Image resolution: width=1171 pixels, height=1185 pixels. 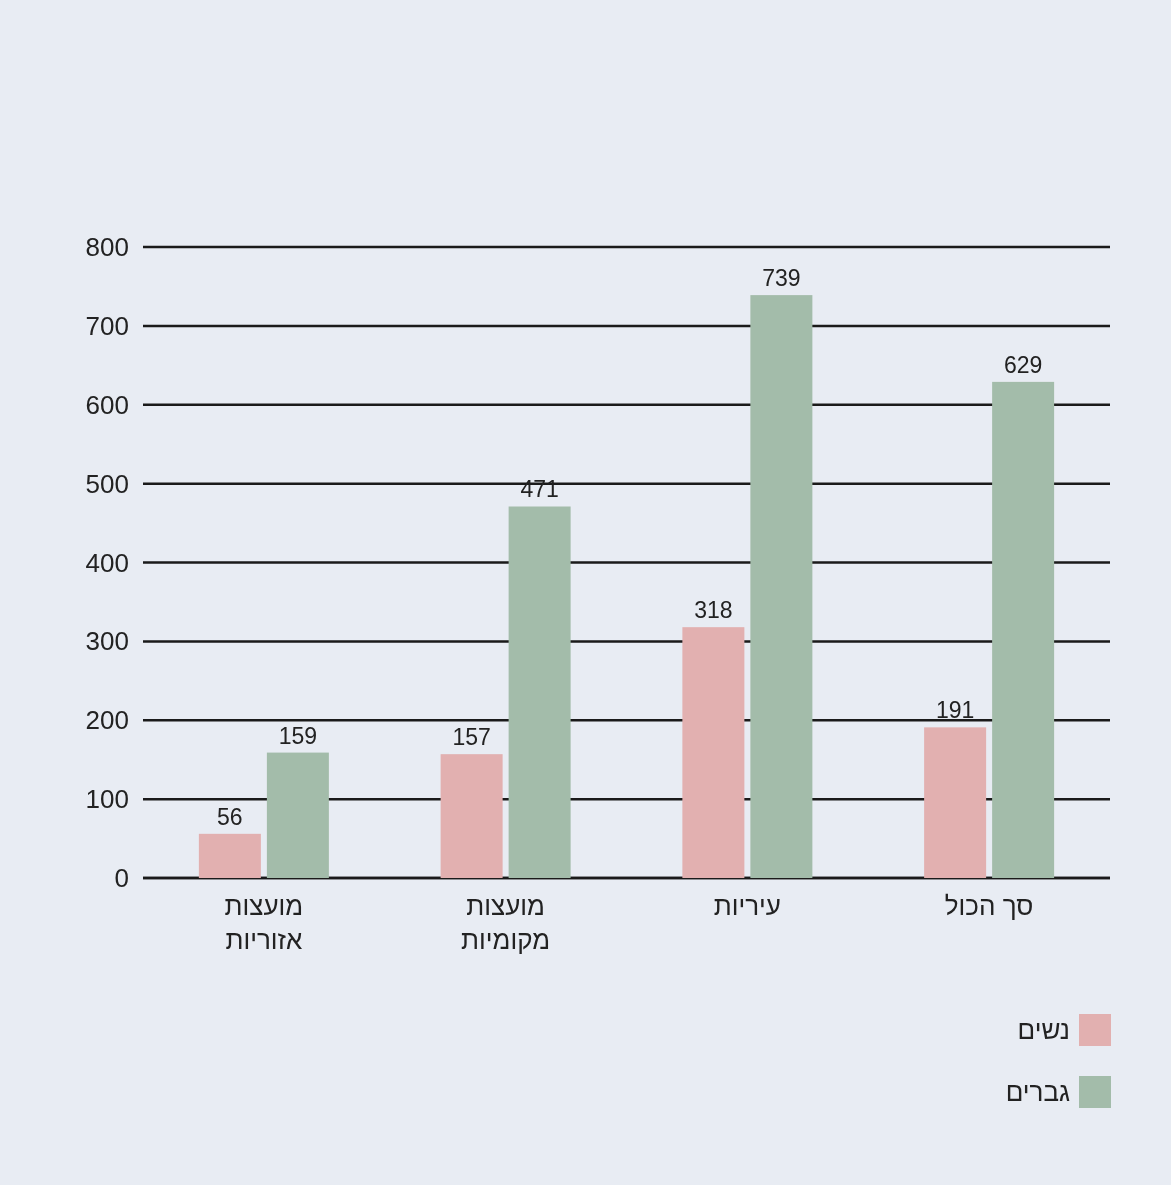 I want to click on data-label: 191, so click(x=955, y=710).